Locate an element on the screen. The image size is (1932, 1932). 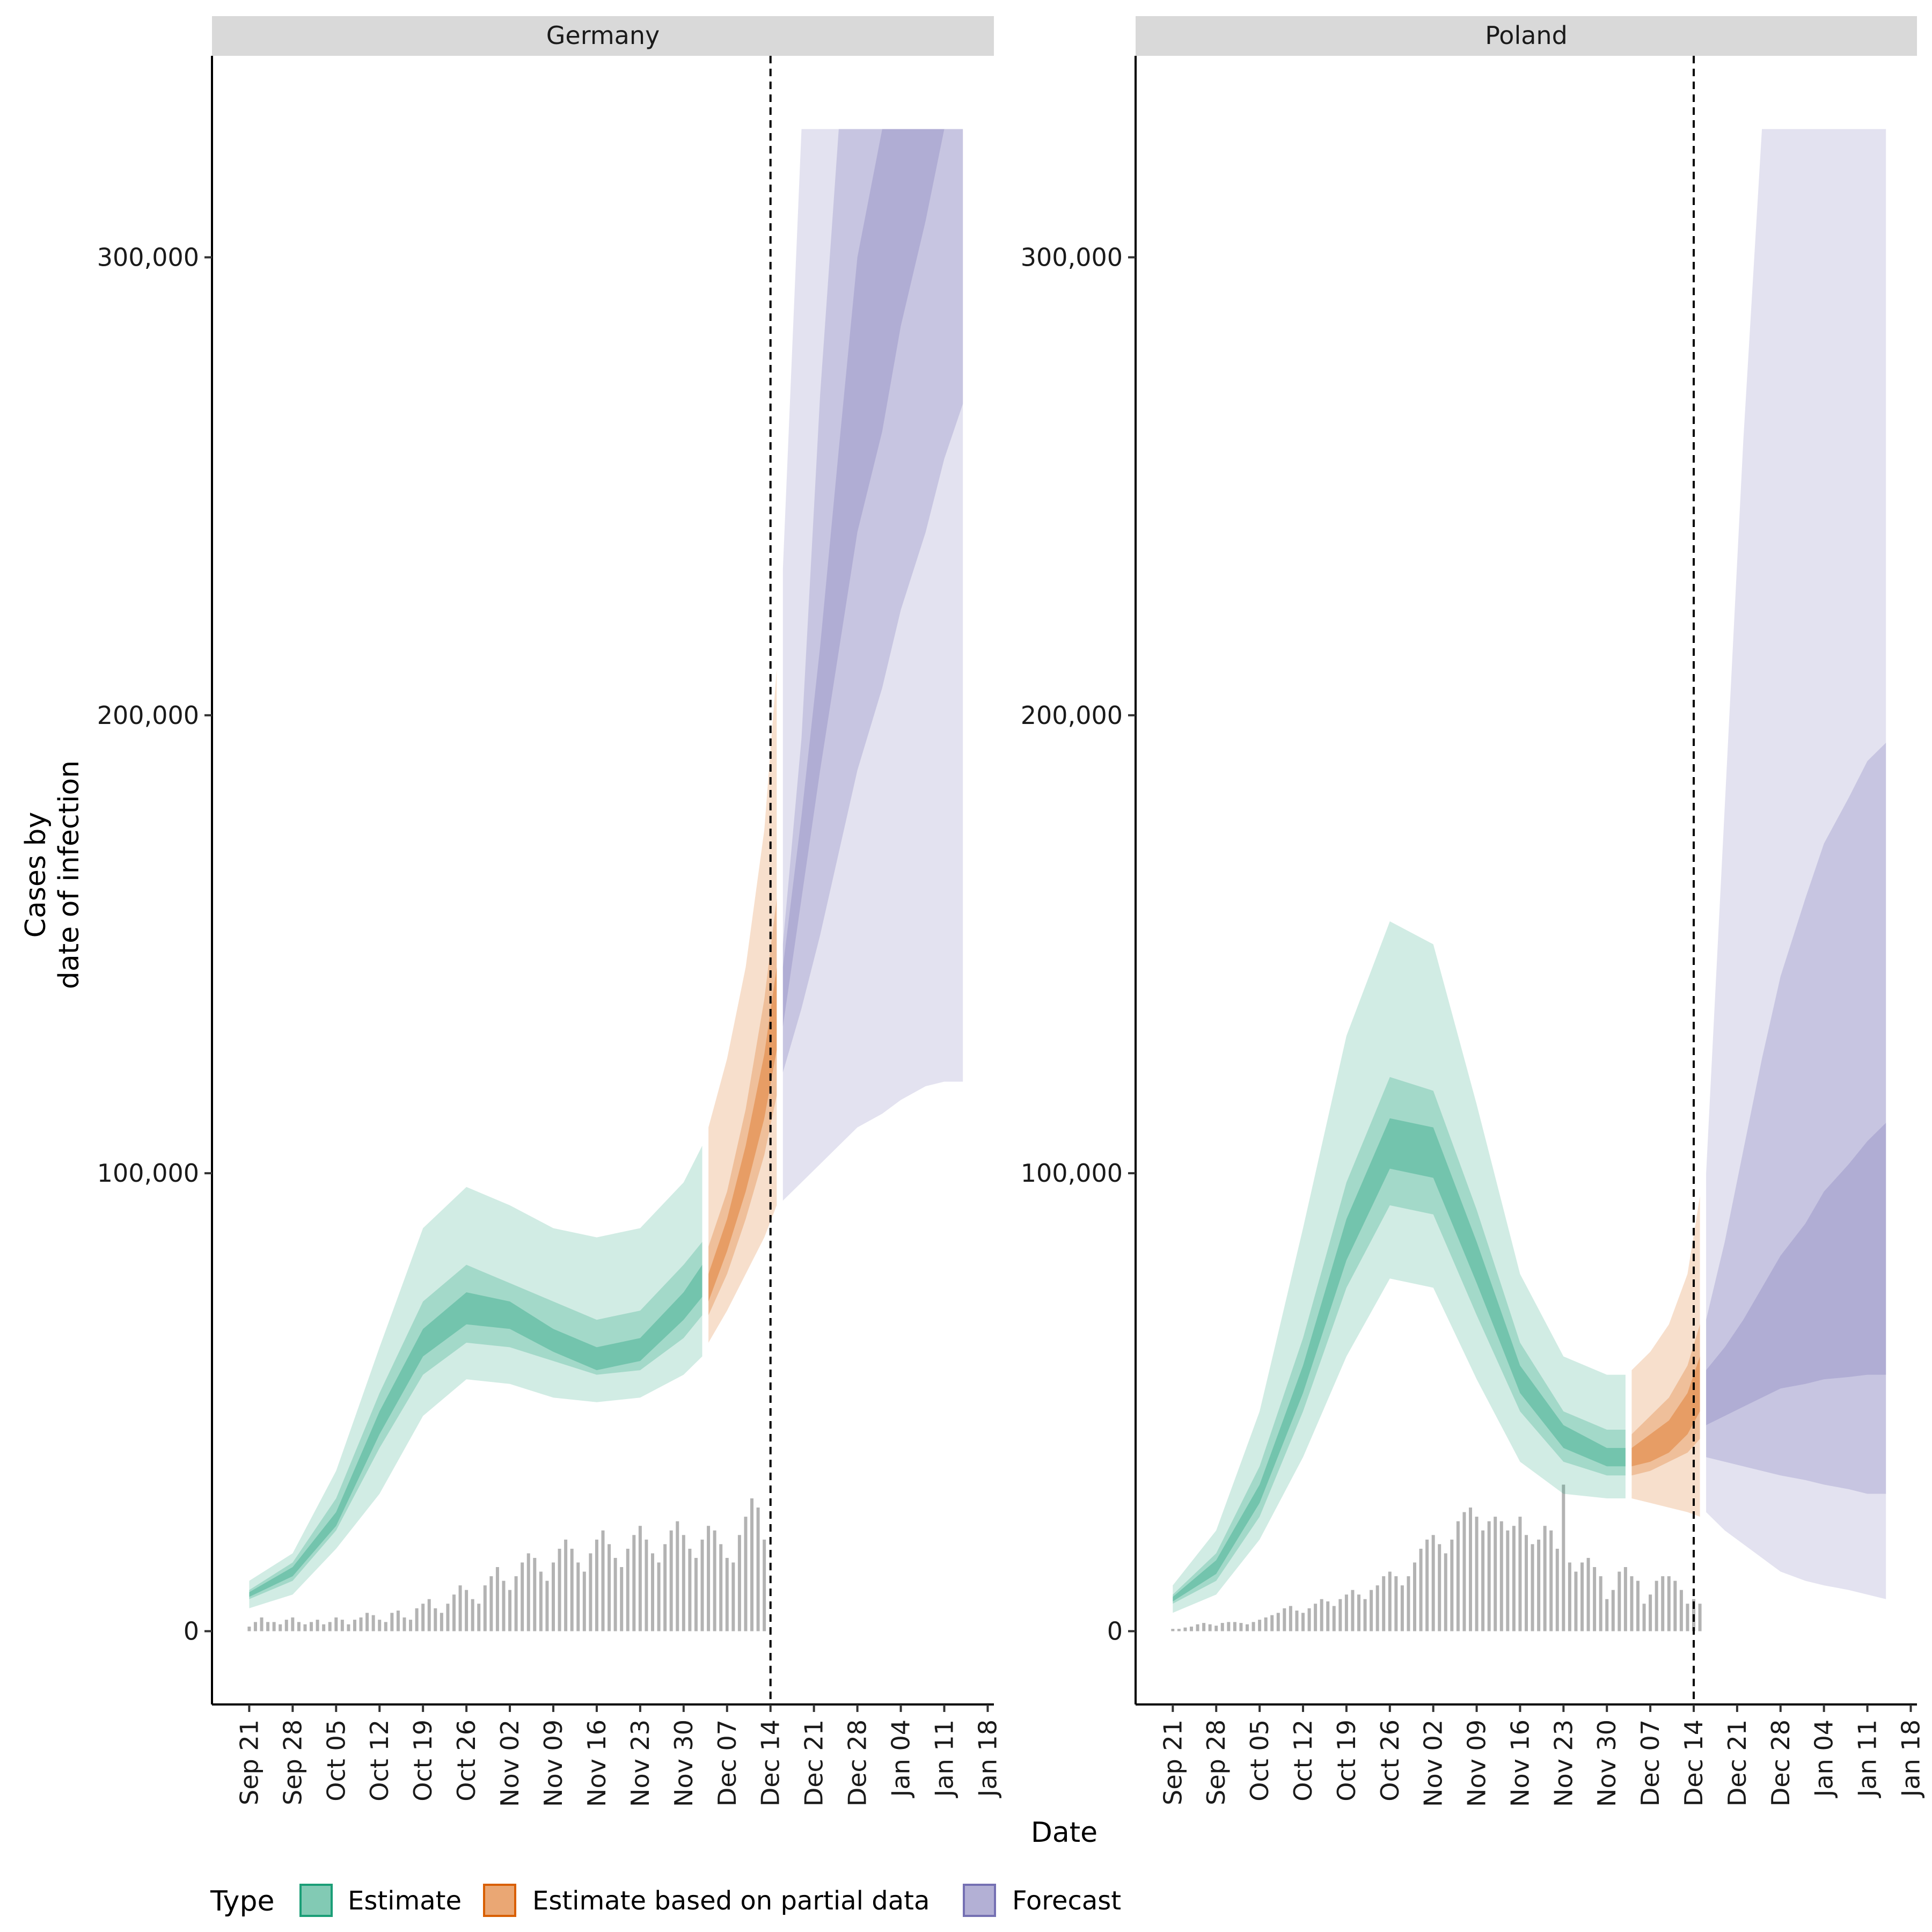
y-tick-label: 0 is located at coordinates (191, 1630).